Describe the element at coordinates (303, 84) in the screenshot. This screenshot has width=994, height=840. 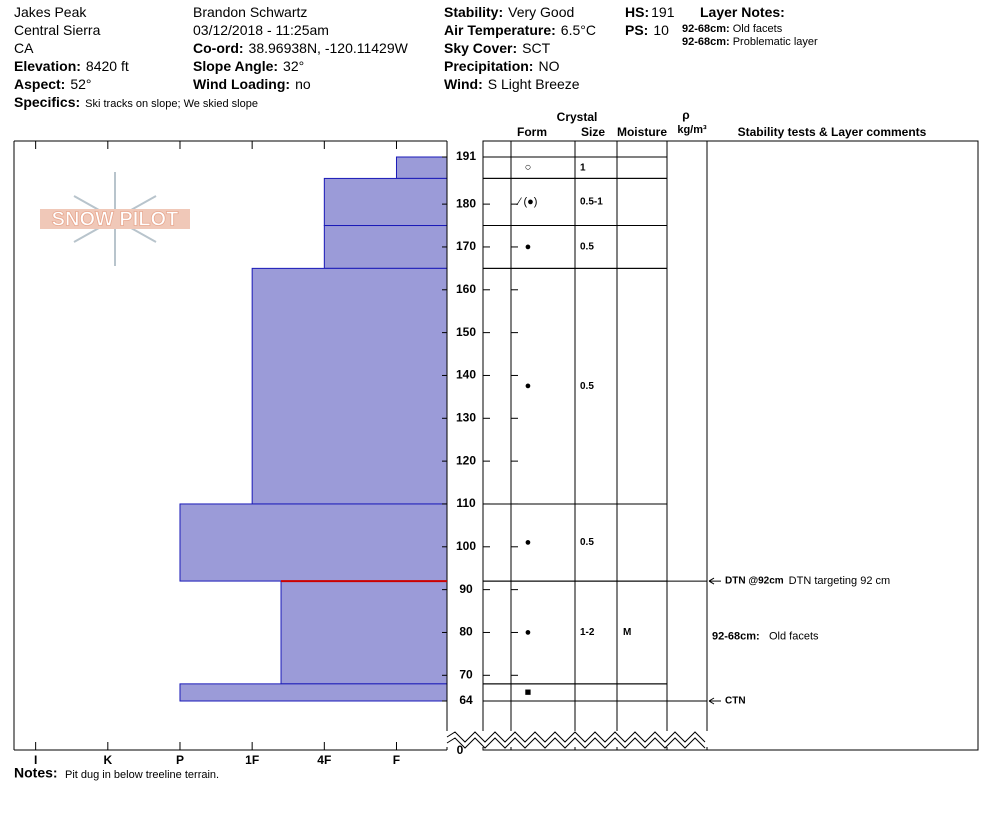
I see `value: no` at that location.